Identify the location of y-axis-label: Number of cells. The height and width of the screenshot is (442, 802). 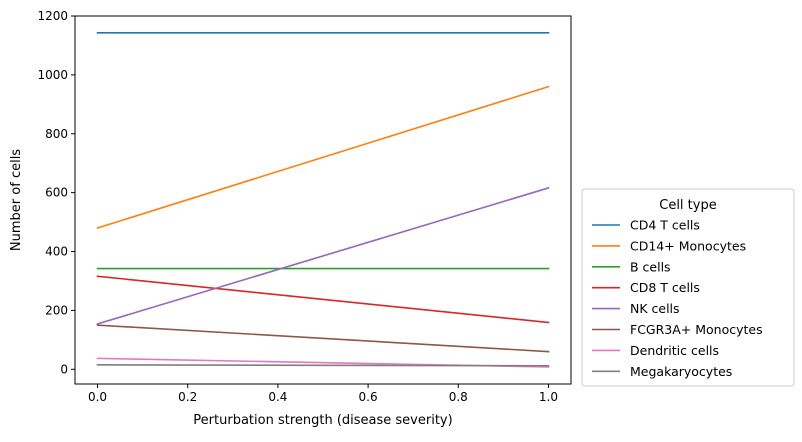
(16, 200).